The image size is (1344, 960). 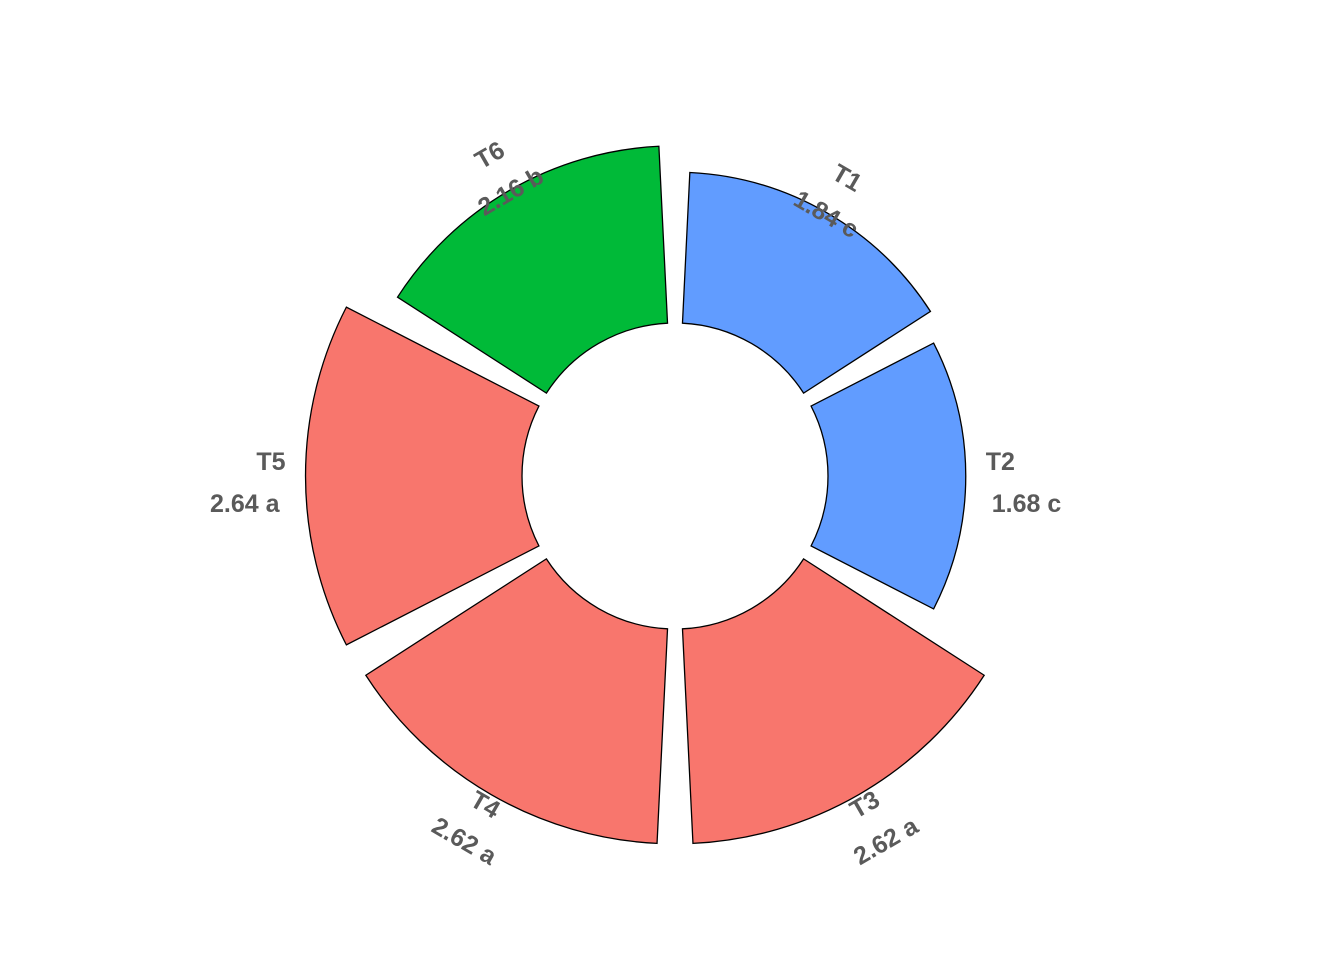 I want to click on bar-t5, so click(x=422, y=476).